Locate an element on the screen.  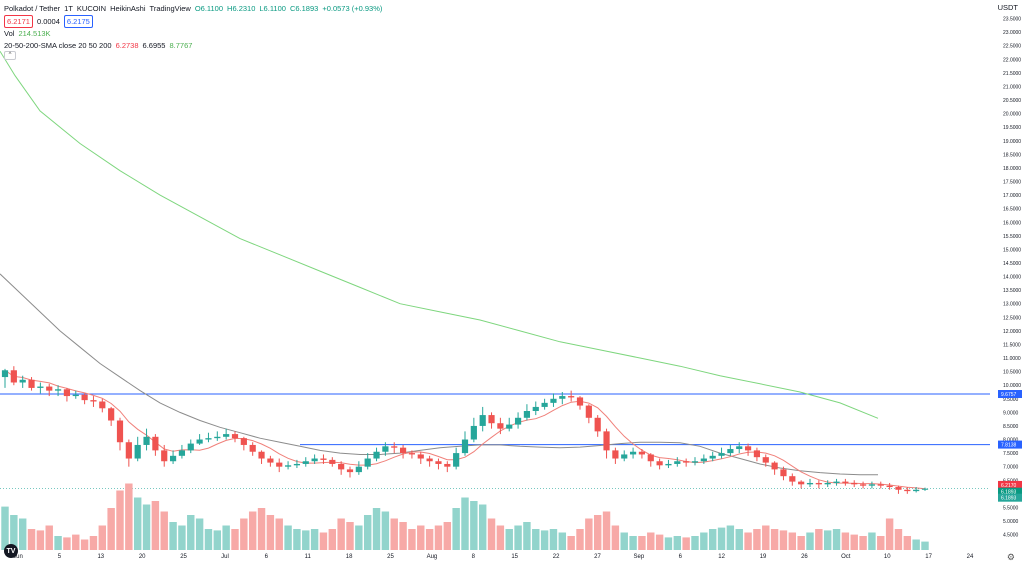
sell-button: 6.2171 is located at coordinates (18, 21).